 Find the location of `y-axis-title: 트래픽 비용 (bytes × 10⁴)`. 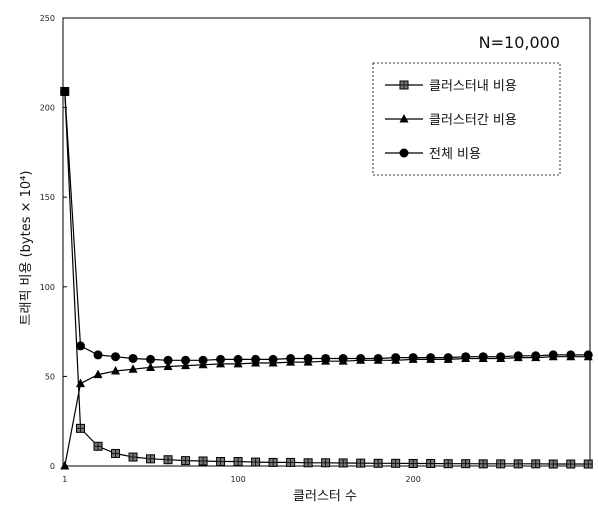

y-axis-title: 트래픽 비용 (bytes × 10⁴) is located at coordinates (26, 248).